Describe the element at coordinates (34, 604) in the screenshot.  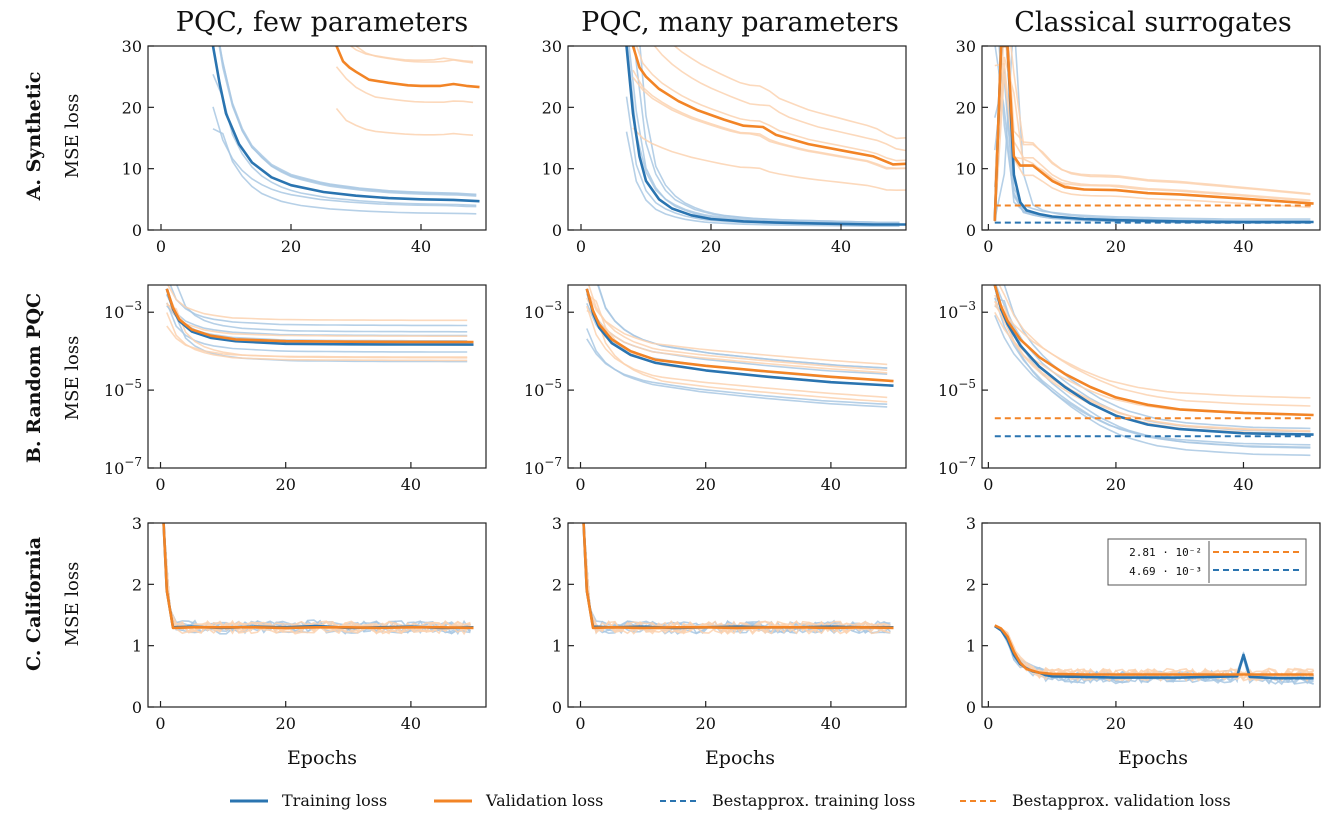
I see `row-label-california: C. California` at that location.